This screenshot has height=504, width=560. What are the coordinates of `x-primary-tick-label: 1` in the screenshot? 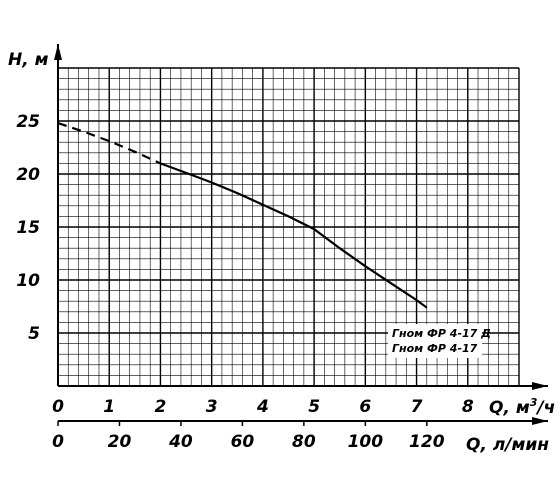 It's located at (109, 407).